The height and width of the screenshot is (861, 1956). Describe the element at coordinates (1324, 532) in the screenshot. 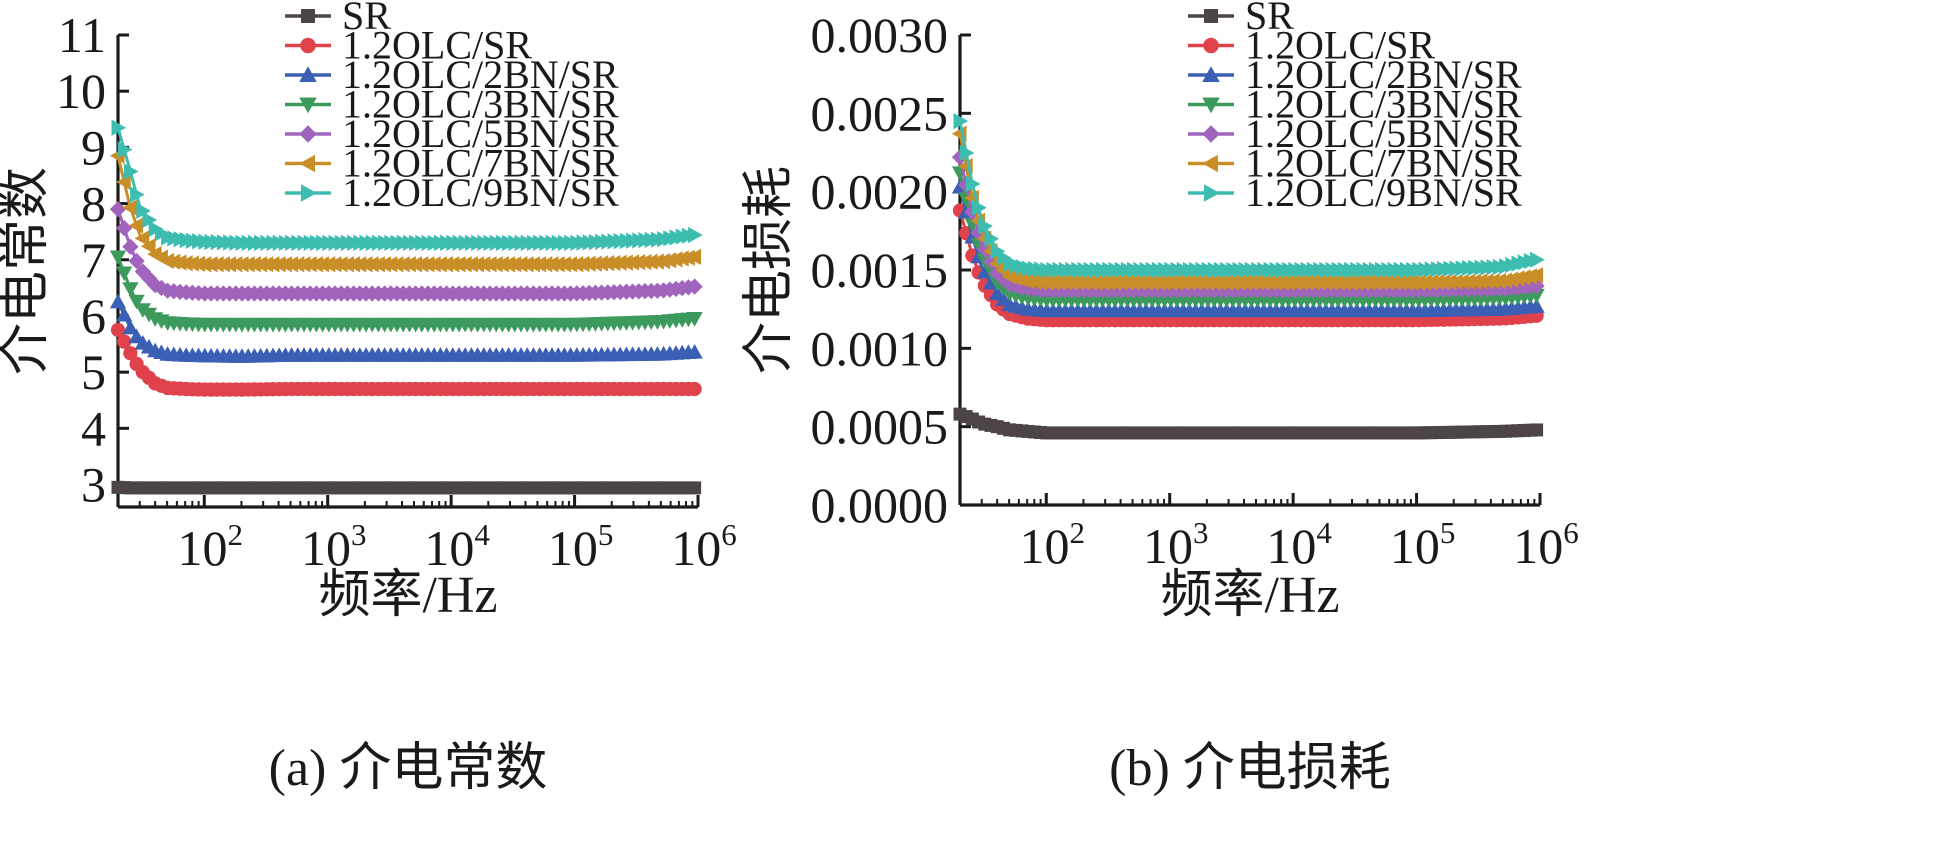

I see `x-tick-exponent: 4` at that location.